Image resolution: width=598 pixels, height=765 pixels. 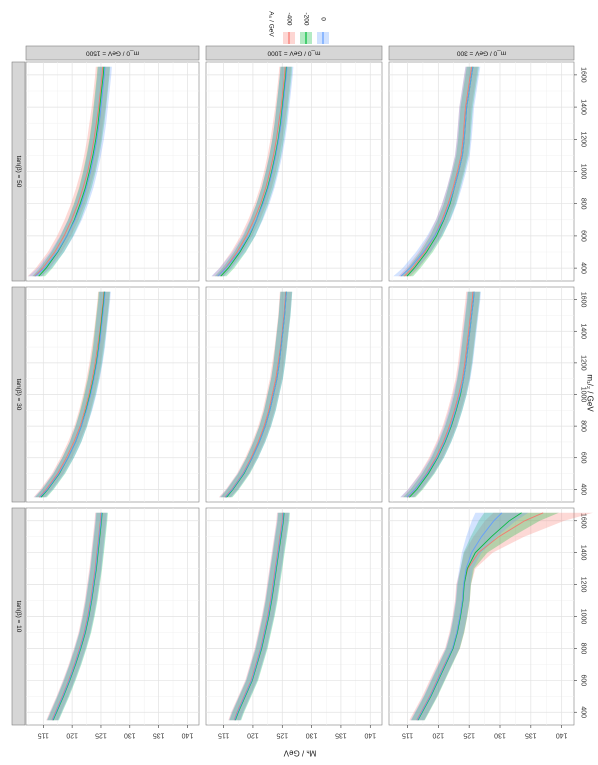 What do you see at coordinates (299, 753) in the screenshot?
I see `y-axis-title: Mₕ / GeV` at bounding box center [299, 753].